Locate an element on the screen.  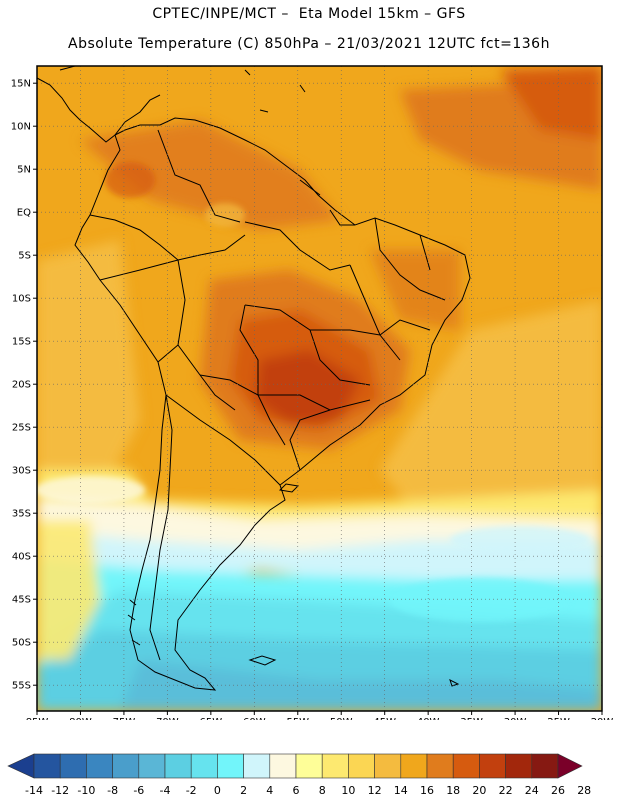
colorbar-label: 10 is located at coordinates (348, 790).